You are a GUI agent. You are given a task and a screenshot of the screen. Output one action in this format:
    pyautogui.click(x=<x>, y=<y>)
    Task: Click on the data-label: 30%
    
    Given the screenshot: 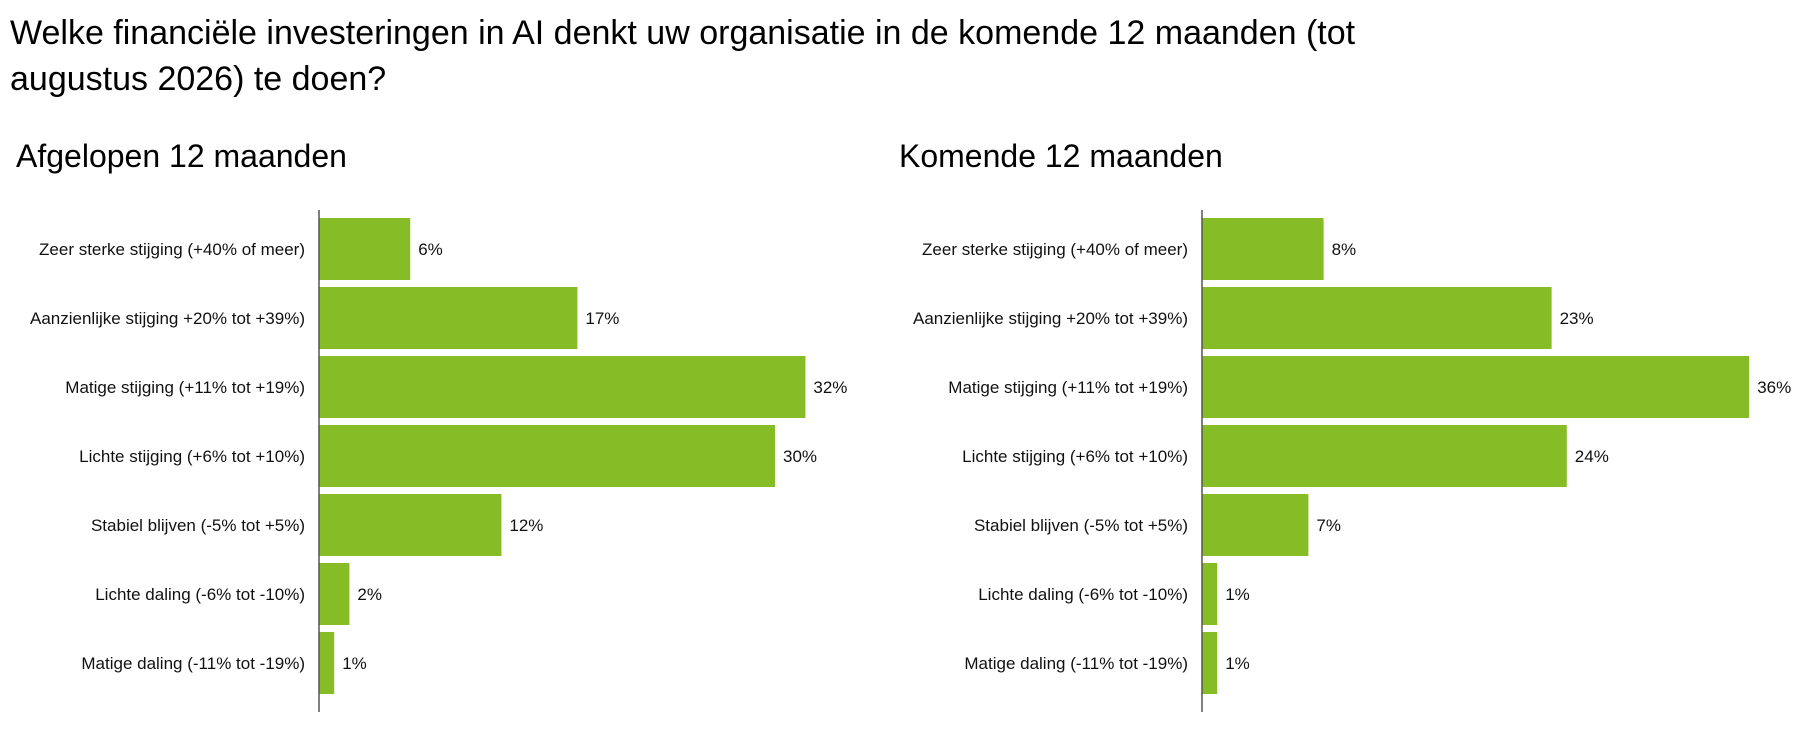 What is the action you would take?
    pyautogui.click(x=800, y=456)
    